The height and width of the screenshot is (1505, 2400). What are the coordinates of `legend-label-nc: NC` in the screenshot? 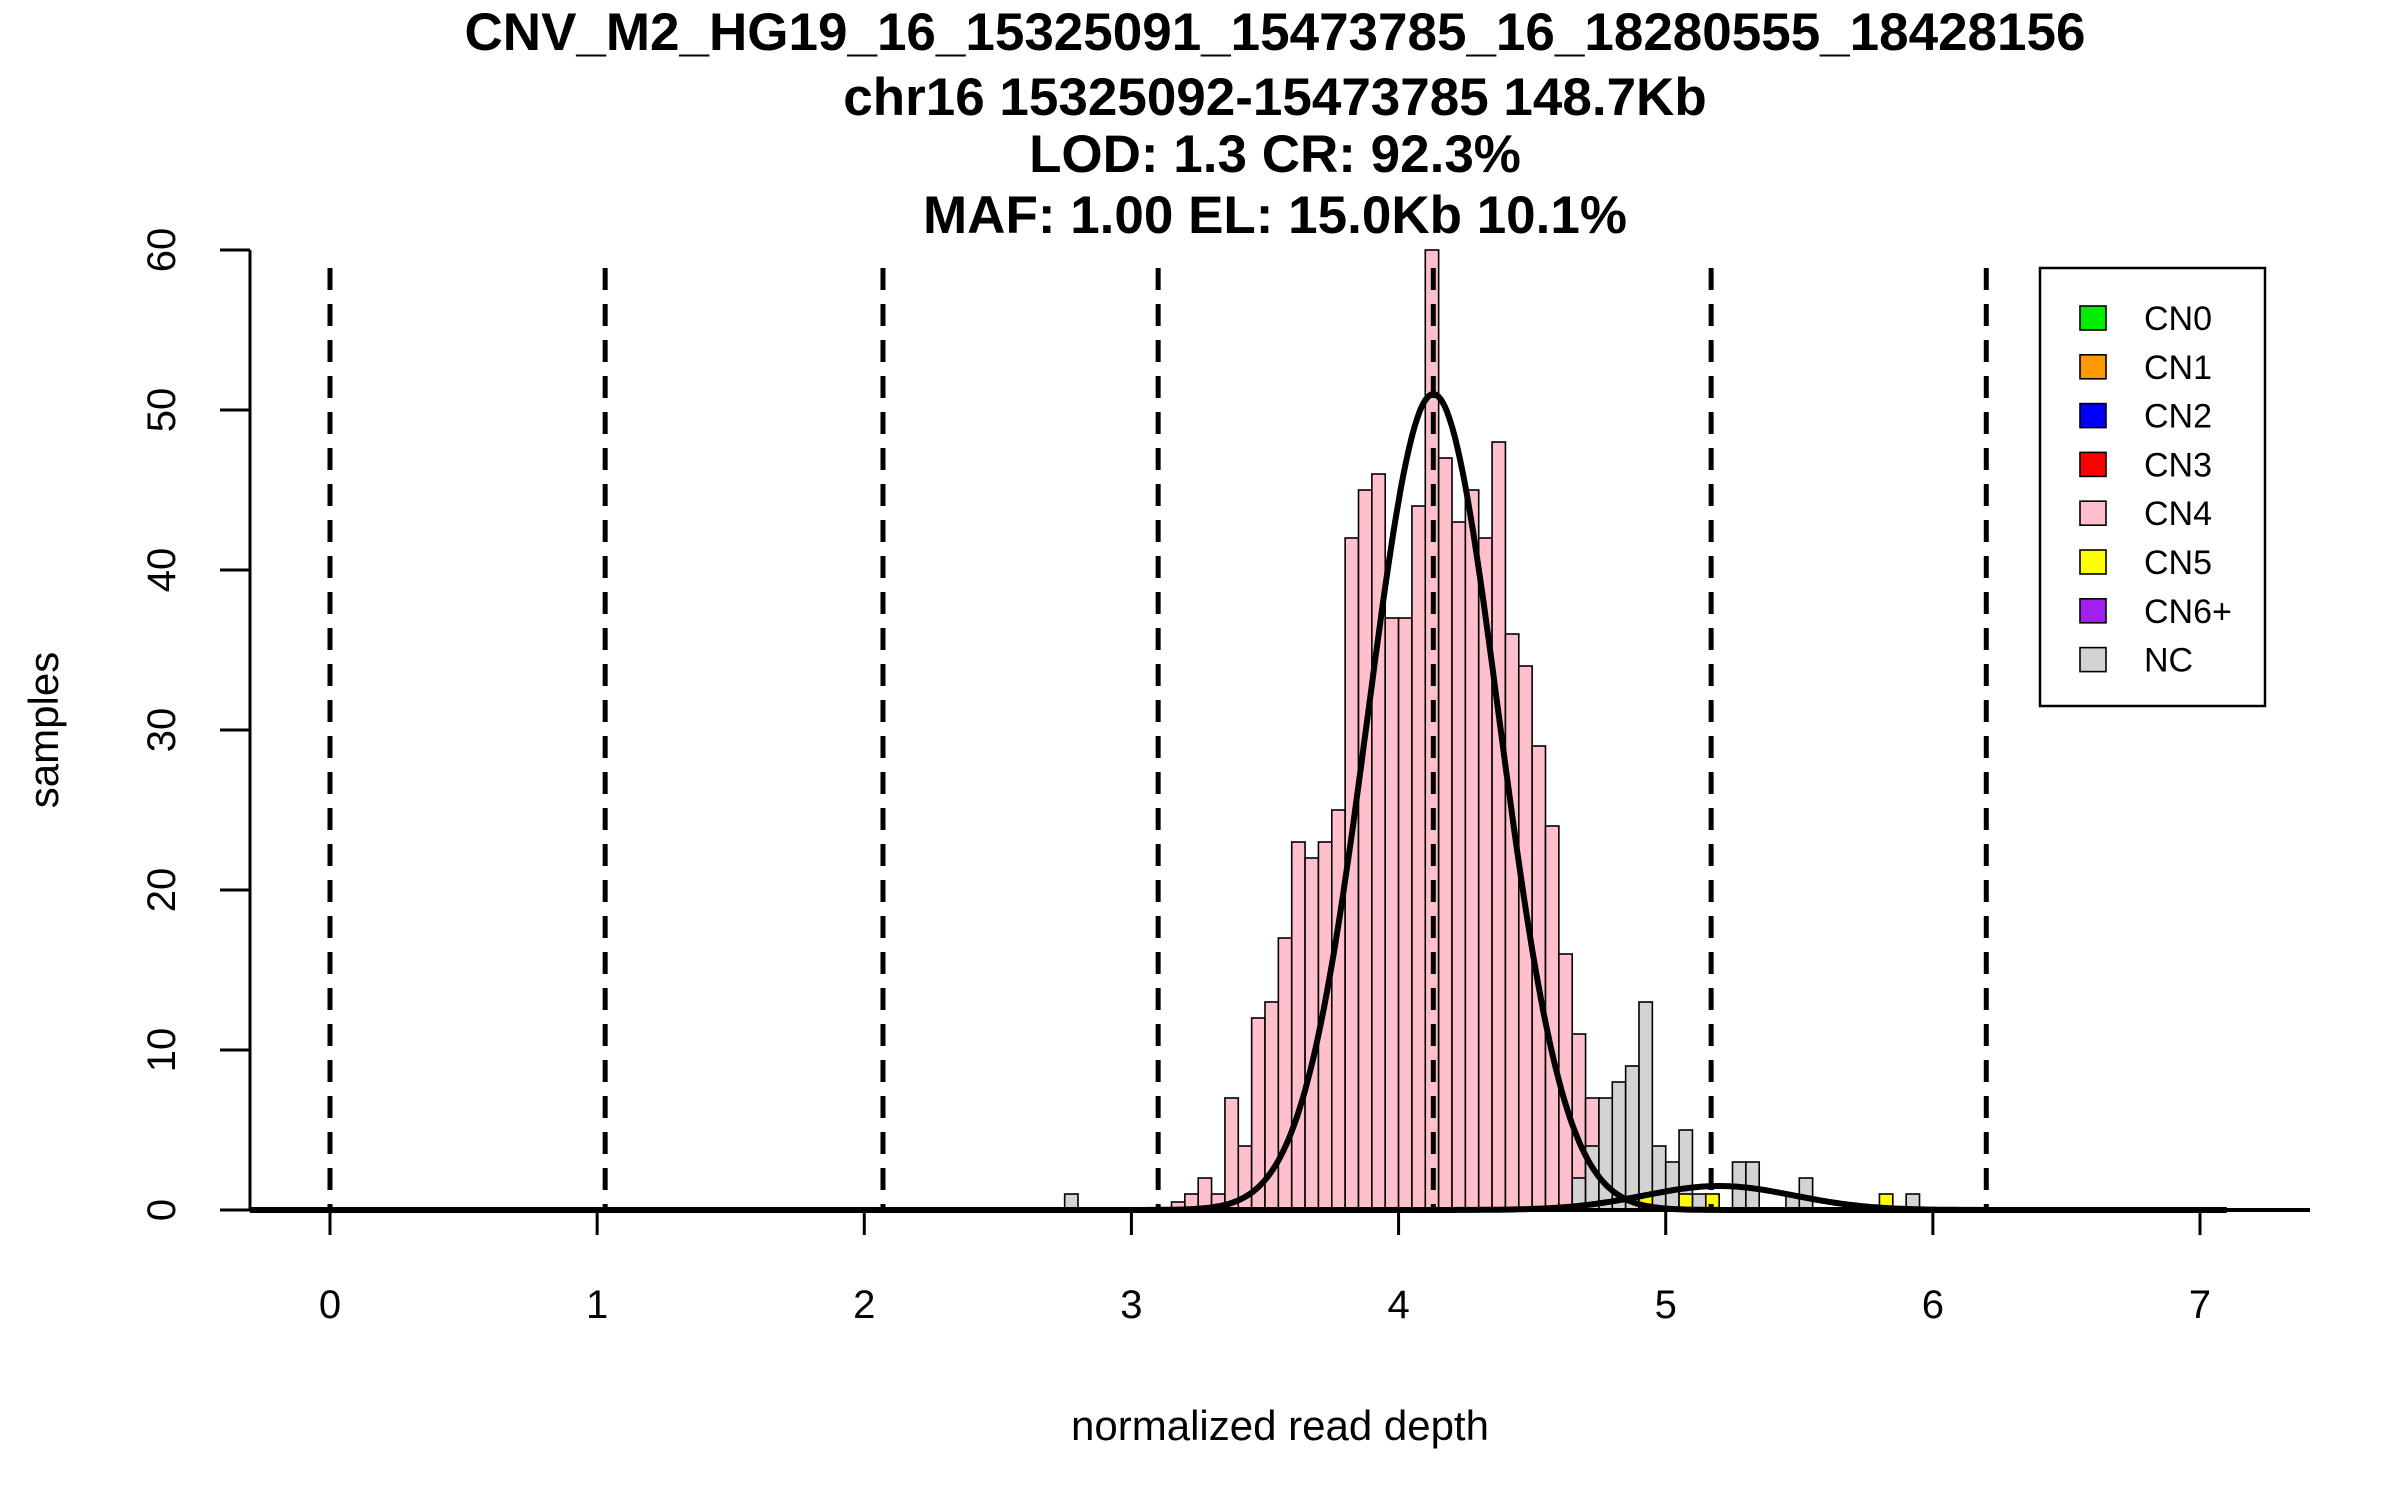 It's located at (2168, 661).